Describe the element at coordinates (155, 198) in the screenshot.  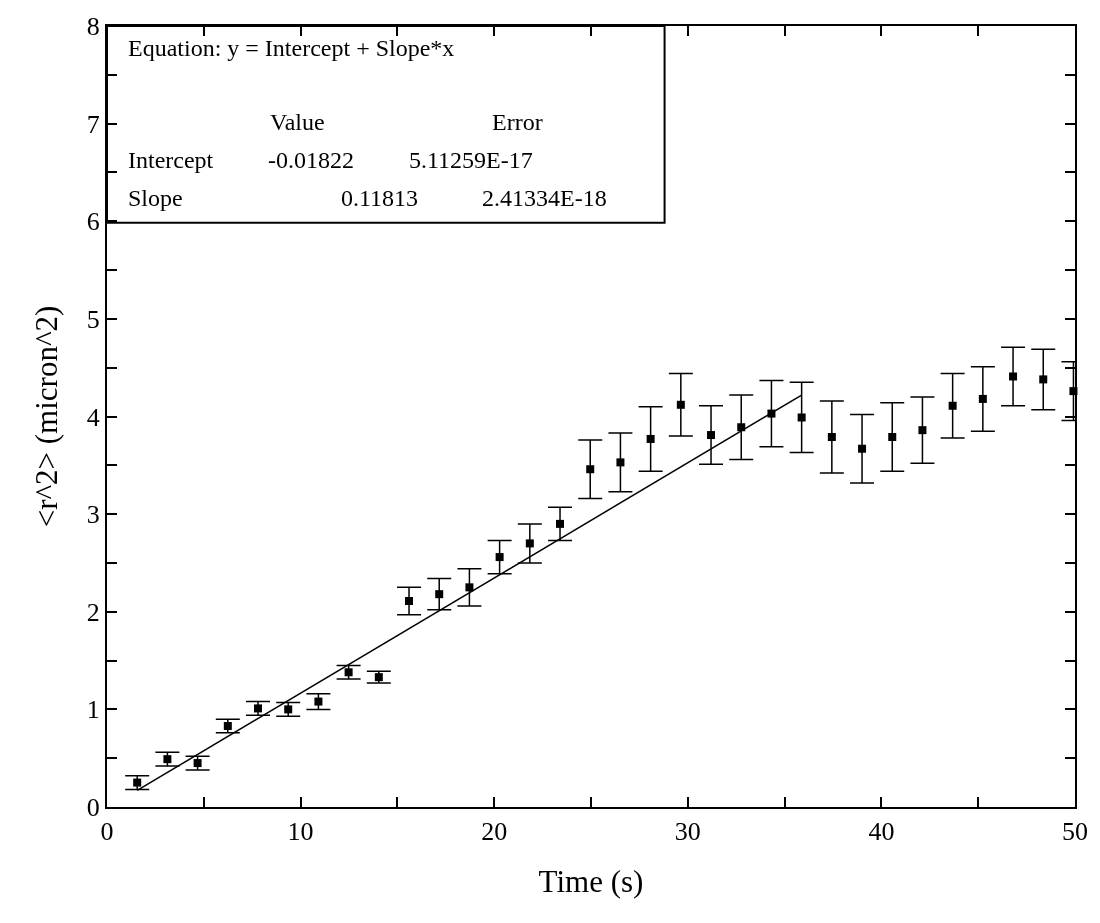
I see `annotation: Slope` at that location.